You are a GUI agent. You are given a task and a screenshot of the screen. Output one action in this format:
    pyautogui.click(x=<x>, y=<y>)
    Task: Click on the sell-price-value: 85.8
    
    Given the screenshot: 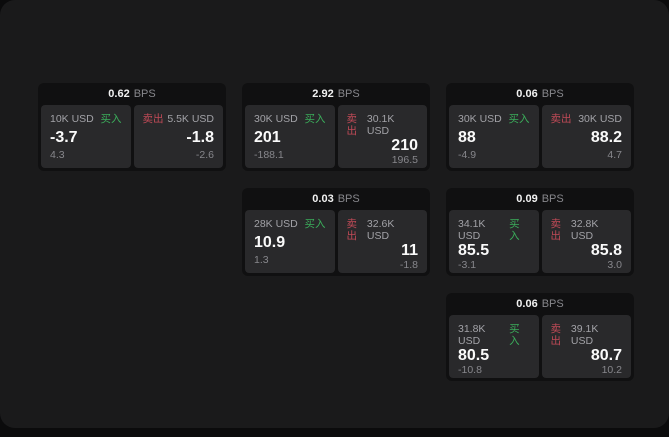 What is the action you would take?
    pyautogui.click(x=606, y=250)
    